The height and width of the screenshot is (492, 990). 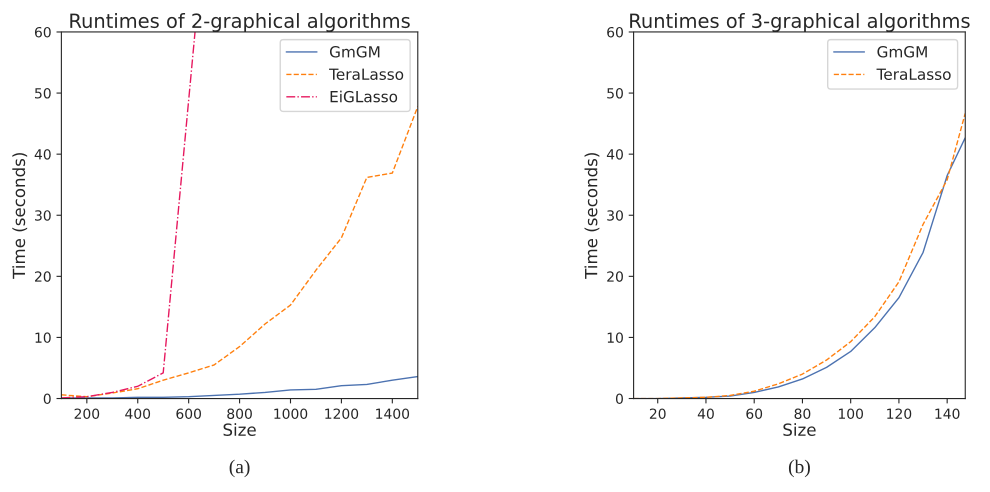 What do you see at coordinates (899, 413) in the screenshot?
I see `x-tick-label: 120` at bounding box center [899, 413].